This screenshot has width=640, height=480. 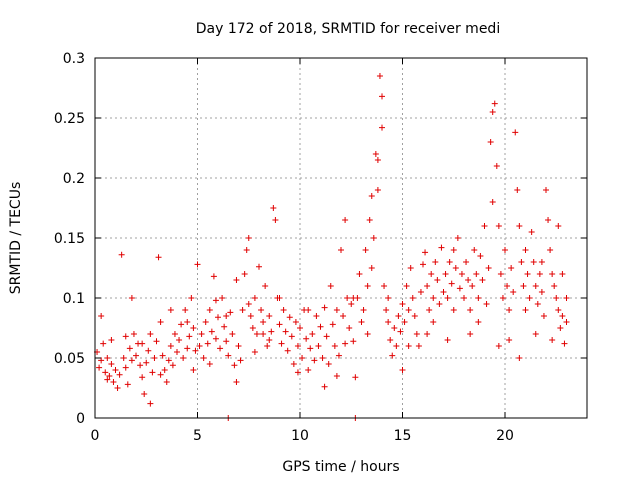 I want to click on x-tick-label: 5, so click(x=197, y=436).